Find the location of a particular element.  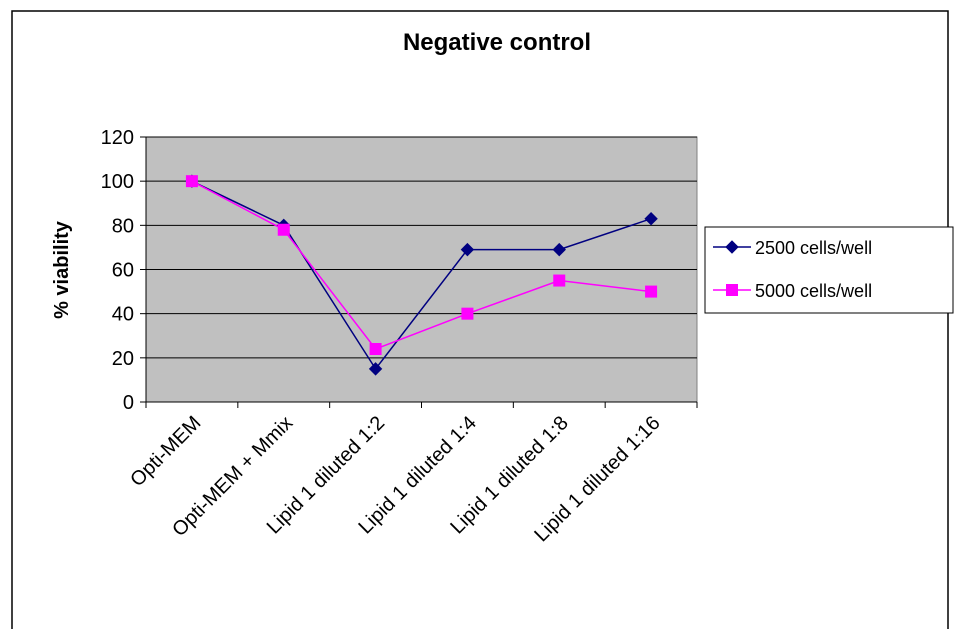

legend: 2500 cells/well 5000 cells/well is located at coordinates (829, 270).